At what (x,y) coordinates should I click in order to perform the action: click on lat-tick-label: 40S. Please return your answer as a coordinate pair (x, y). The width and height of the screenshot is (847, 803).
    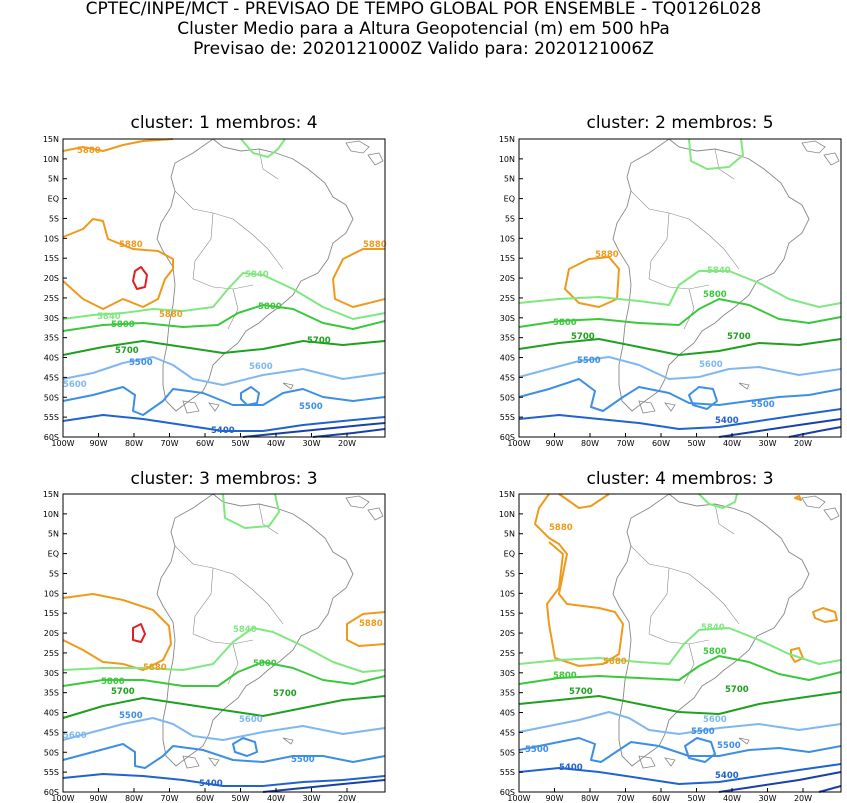
    Looking at the image, I should click on (507, 713).